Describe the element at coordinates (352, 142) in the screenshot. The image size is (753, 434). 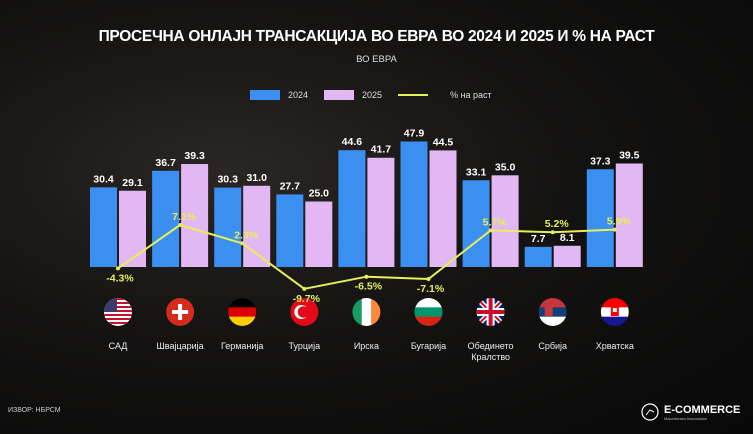
I see `bar-value-label: 44.6` at that location.